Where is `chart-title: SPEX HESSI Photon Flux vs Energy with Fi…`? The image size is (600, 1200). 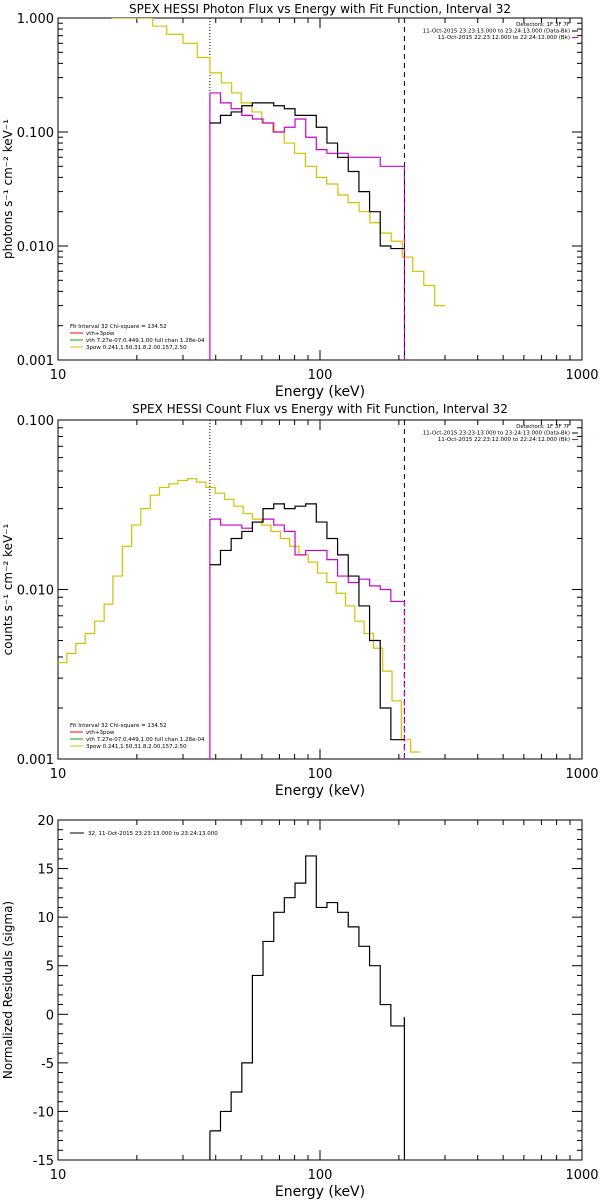
chart-title: SPEX HESSI Photon Flux vs Energy with Fi… is located at coordinates (320, 9).